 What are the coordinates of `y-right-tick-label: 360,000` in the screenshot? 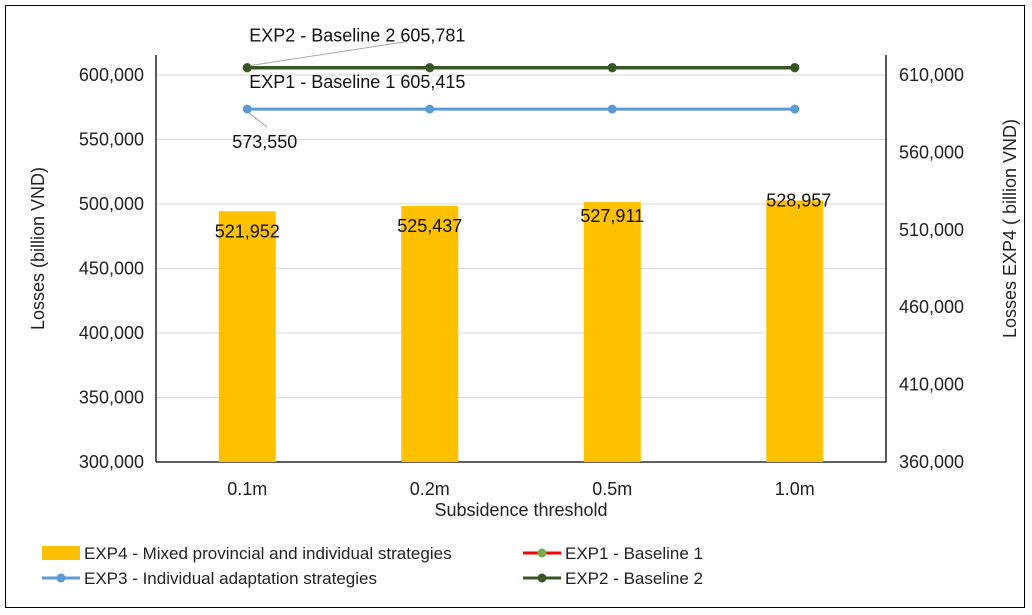 It's located at (931, 462).